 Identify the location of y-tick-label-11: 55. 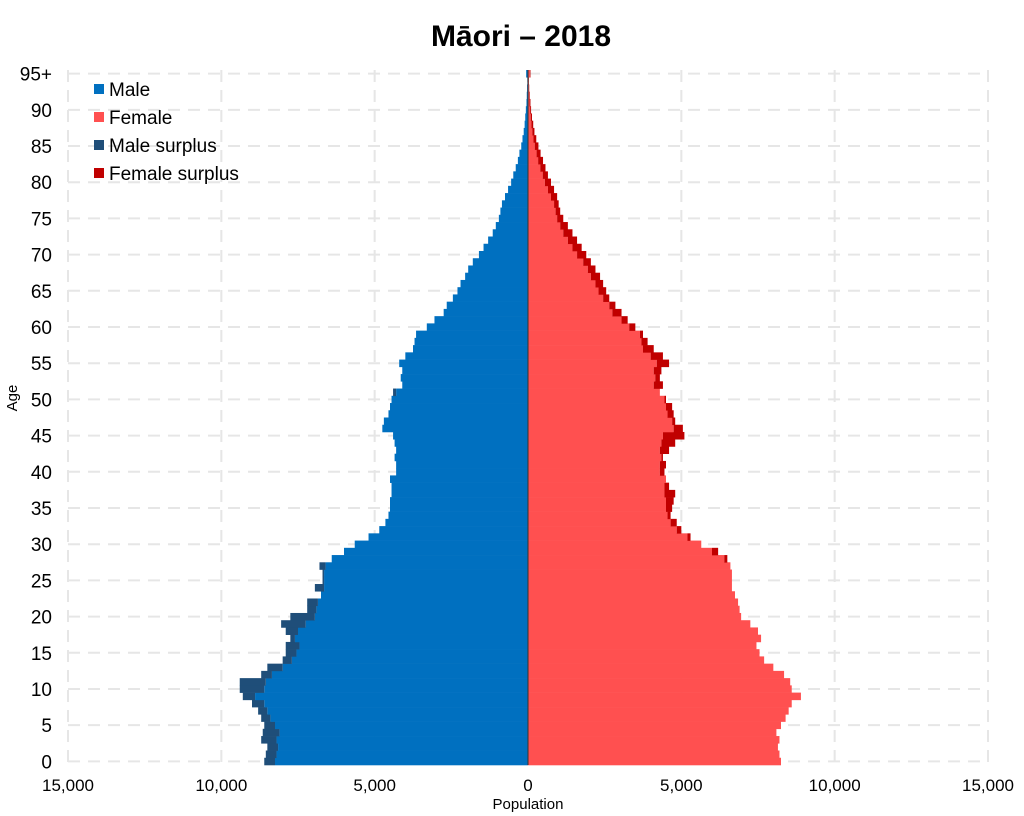
(41, 364).